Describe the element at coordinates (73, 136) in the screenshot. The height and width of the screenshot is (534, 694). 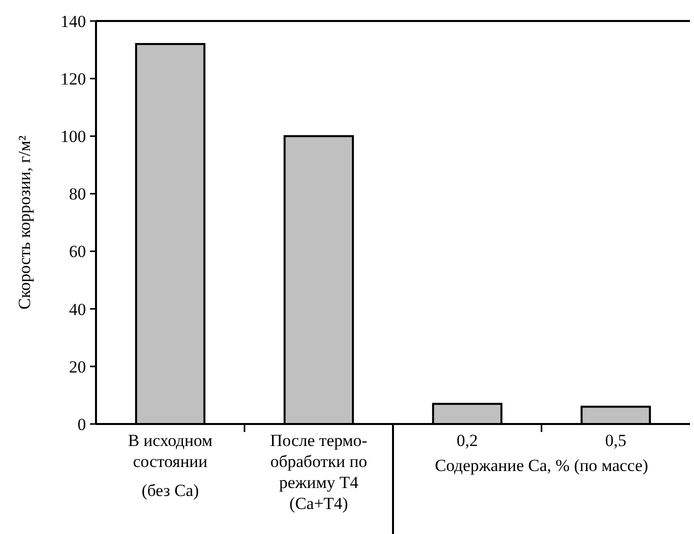
I see `y-tick-label: 100` at that location.